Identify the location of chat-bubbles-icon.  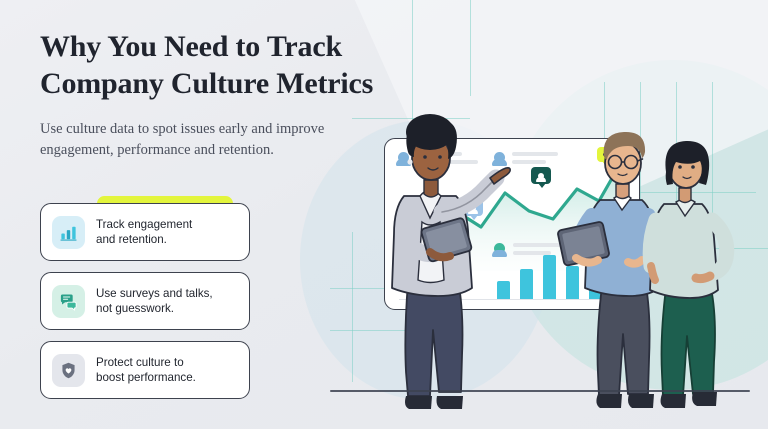
(68, 301).